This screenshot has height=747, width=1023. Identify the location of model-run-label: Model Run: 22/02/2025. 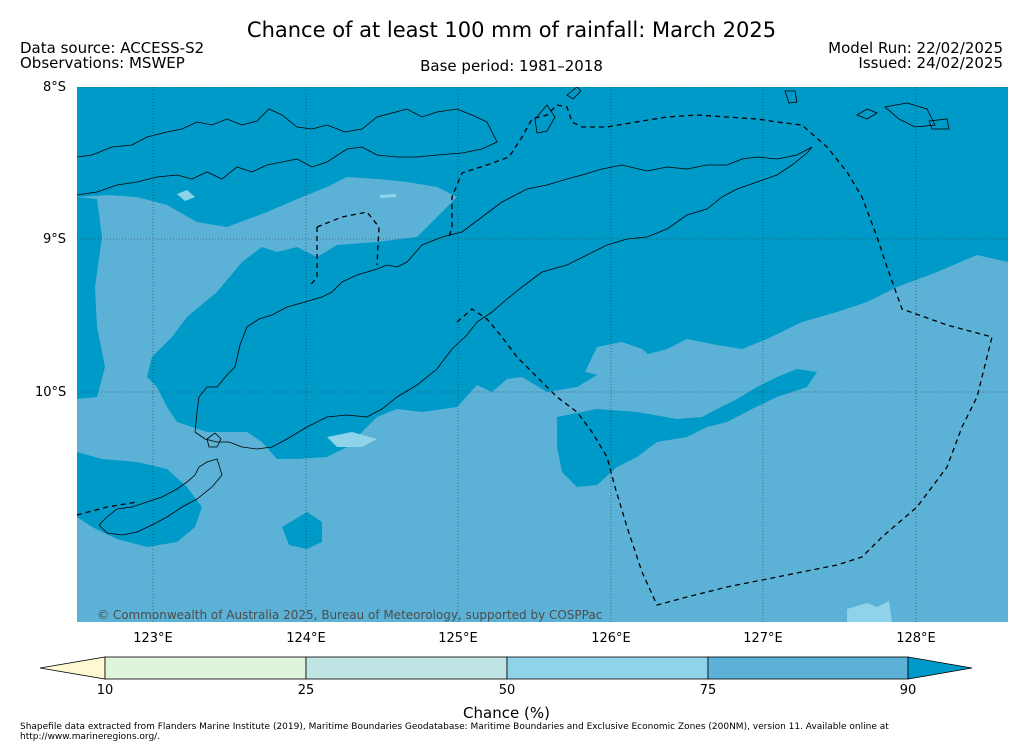
(915, 48).